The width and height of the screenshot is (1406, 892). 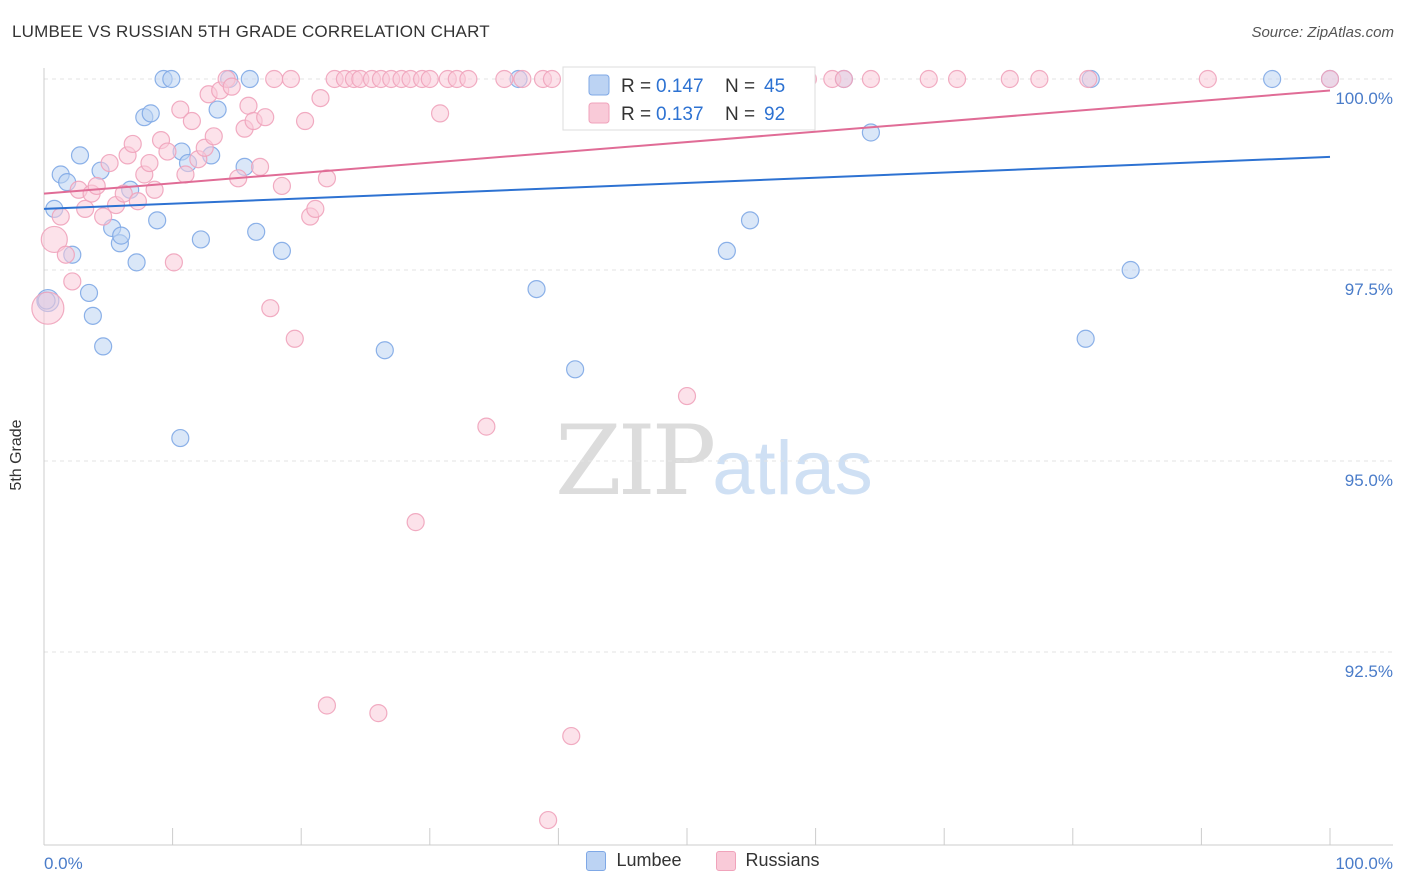 I want to click on x-tick-label: 100.0%, so click(x=1364, y=863).